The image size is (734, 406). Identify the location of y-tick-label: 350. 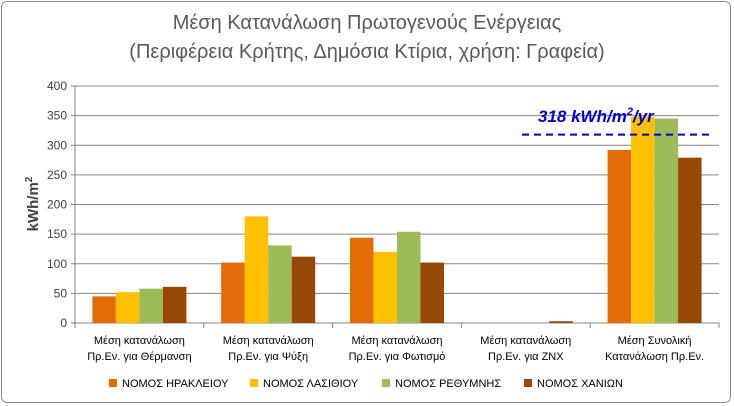
(57, 116).